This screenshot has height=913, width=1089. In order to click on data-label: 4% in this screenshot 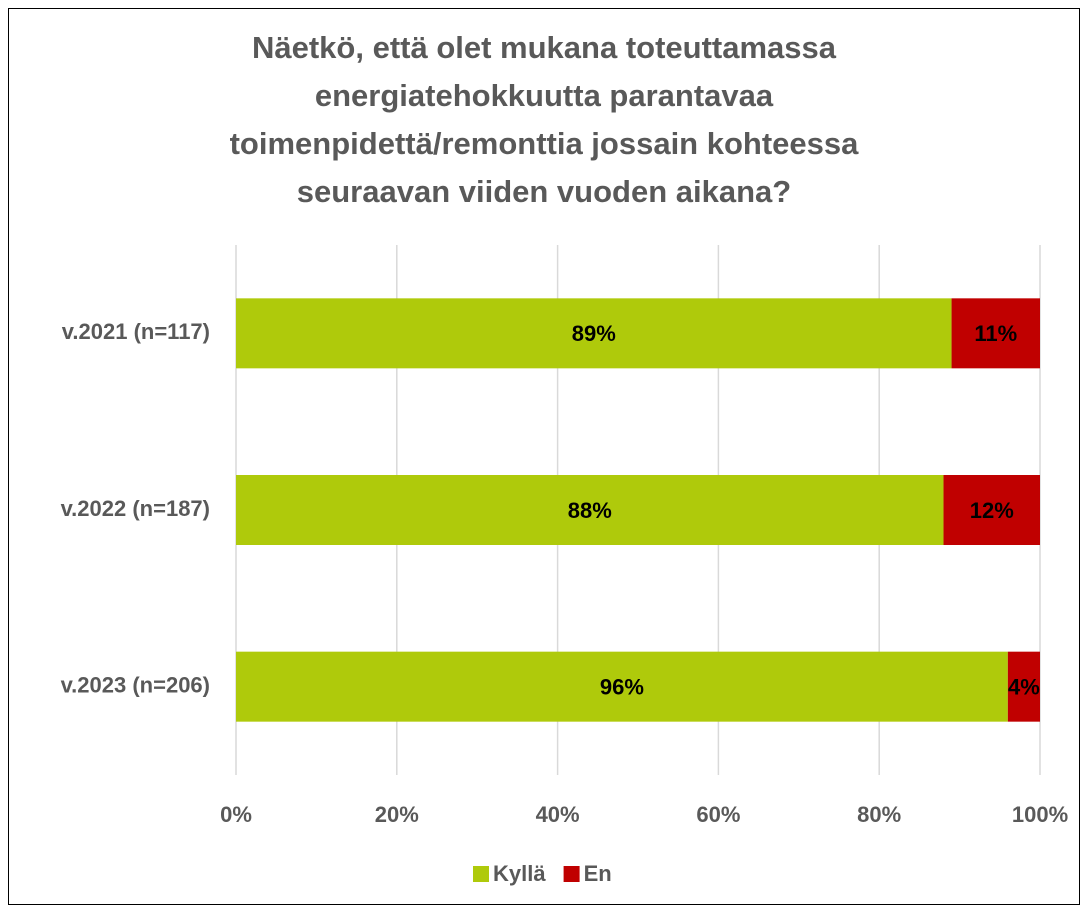, I will do `click(1024, 686)`.